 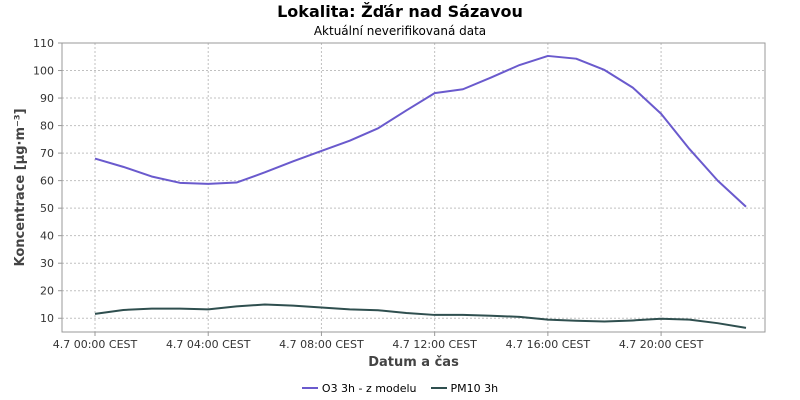 I want to click on y-axis-title: Koncentrace [µg·m⁻³], so click(x=20, y=187).